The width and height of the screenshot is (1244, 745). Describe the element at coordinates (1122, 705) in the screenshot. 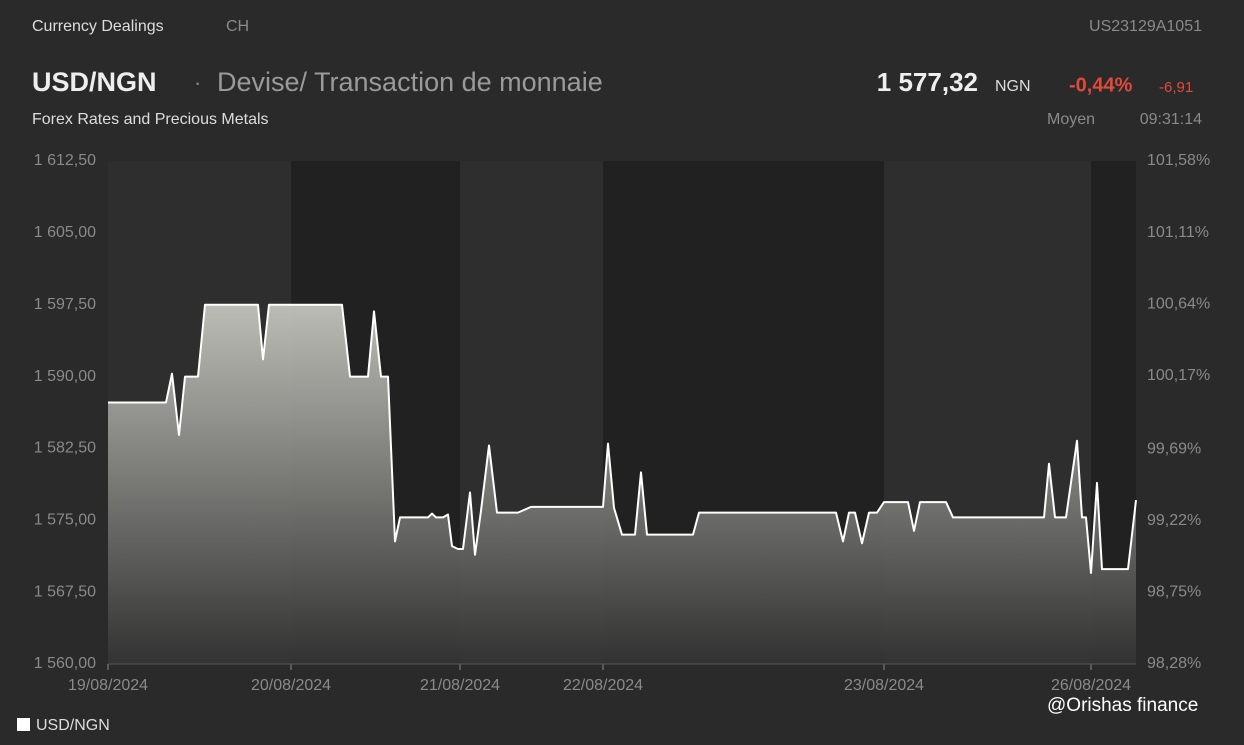

I see `watermark: @Orishas finance` at that location.